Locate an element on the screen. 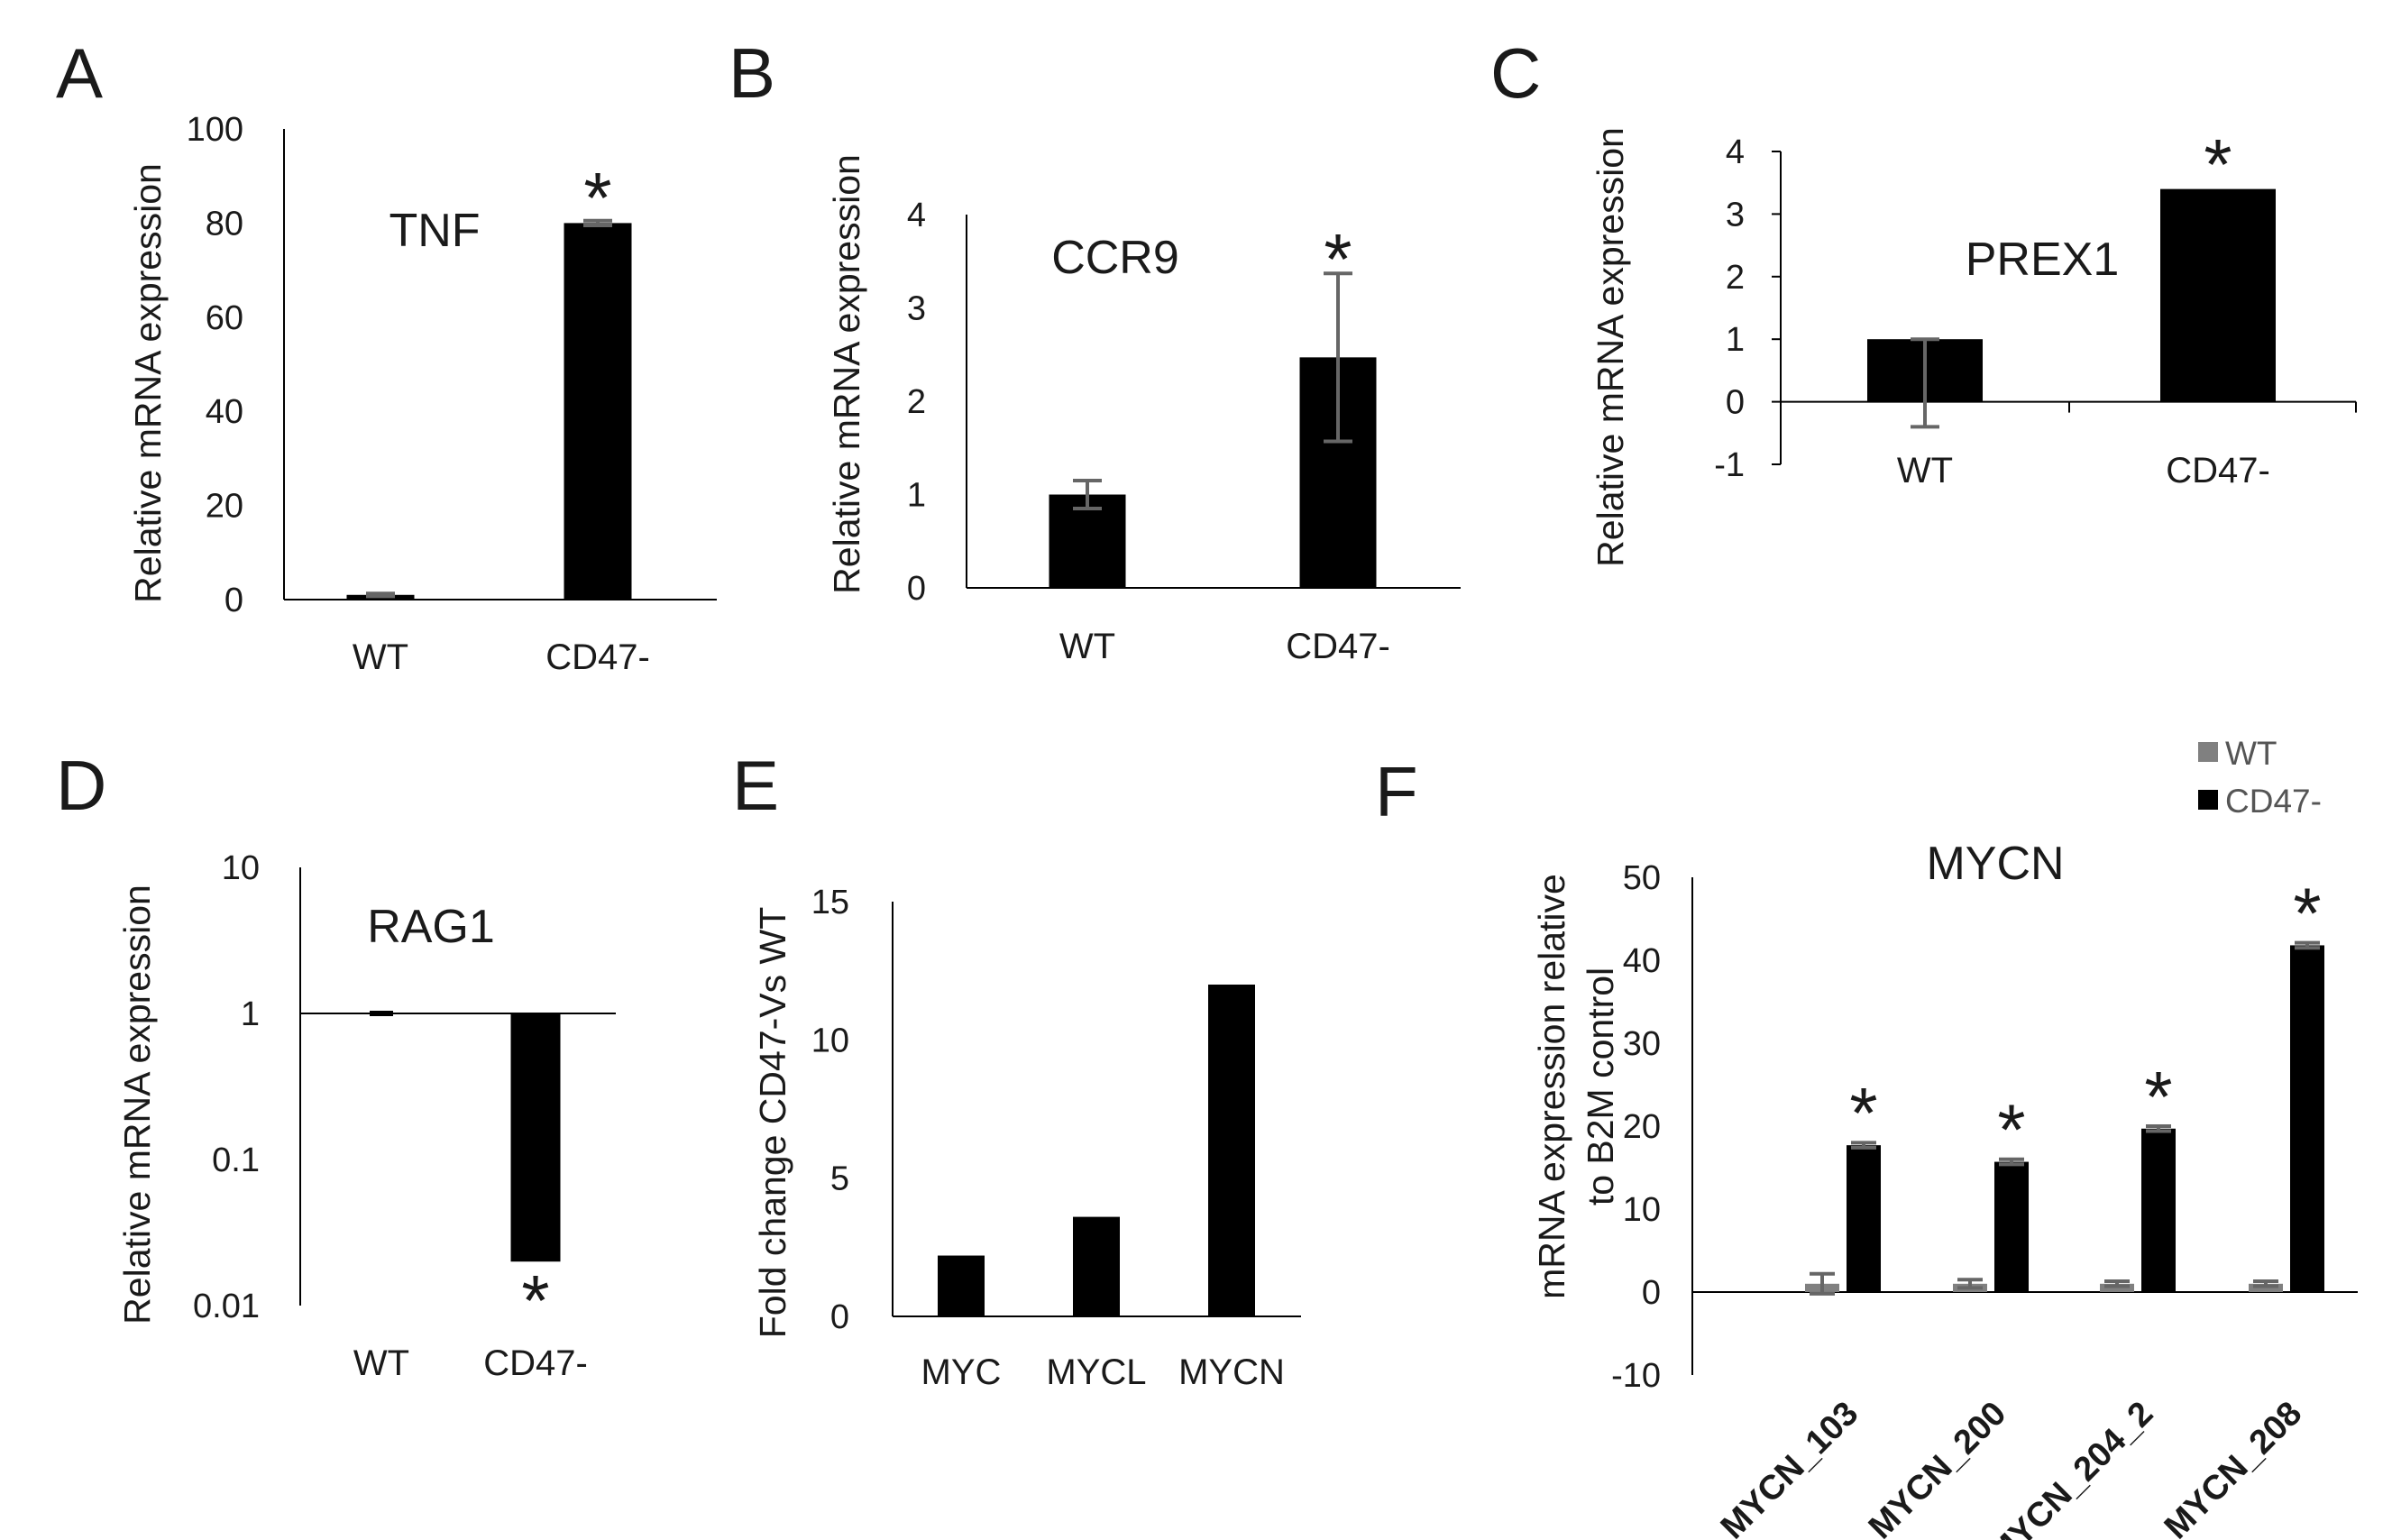 The width and height of the screenshot is (2392, 1540). panel-b-gene-label: CCR9 is located at coordinates (1115, 258).